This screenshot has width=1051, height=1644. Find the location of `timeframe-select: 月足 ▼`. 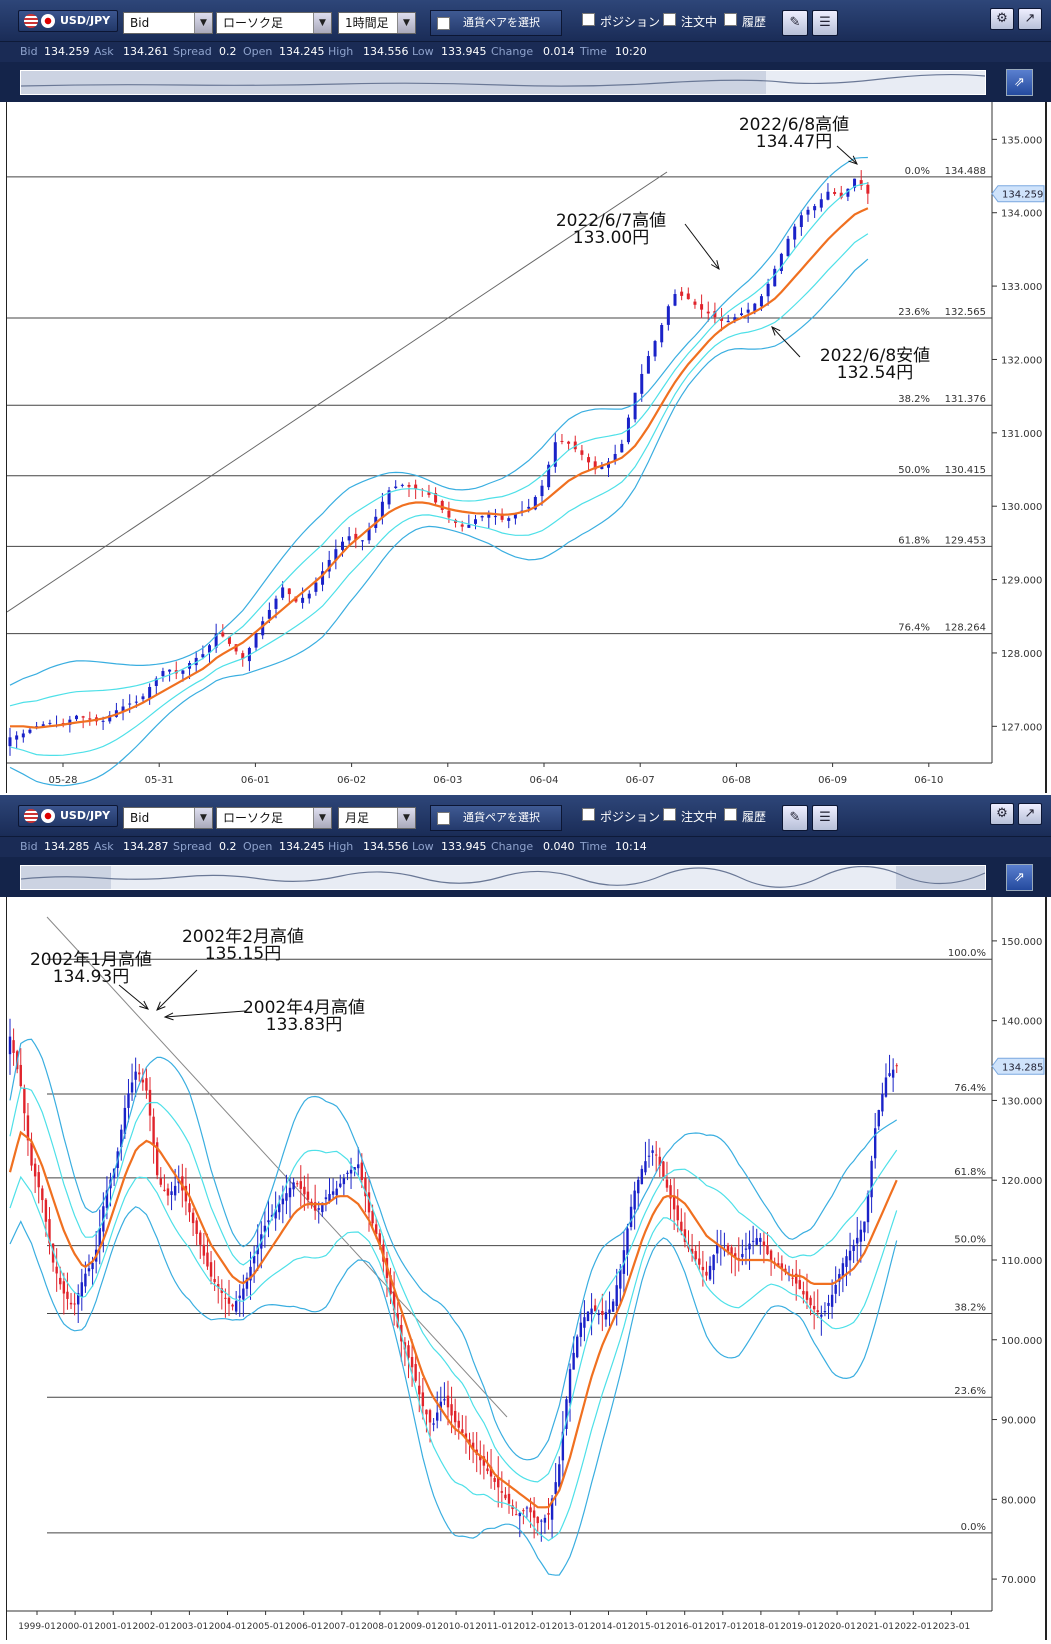

timeframe-select: 月足 ▼ is located at coordinates (377, 818).